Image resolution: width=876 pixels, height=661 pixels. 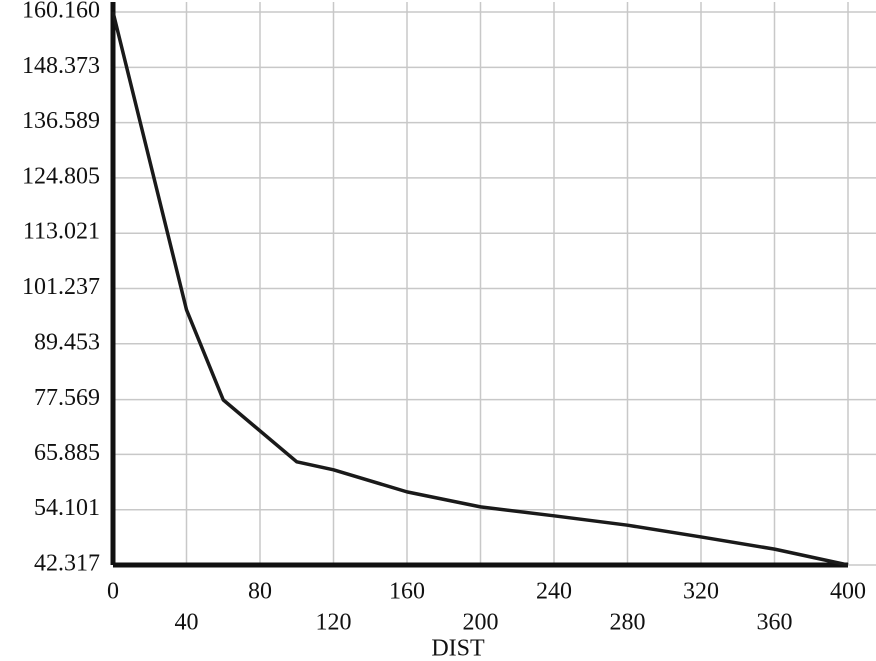 What do you see at coordinates (554, 592) in the screenshot?
I see `x-tick-label: 240` at bounding box center [554, 592].